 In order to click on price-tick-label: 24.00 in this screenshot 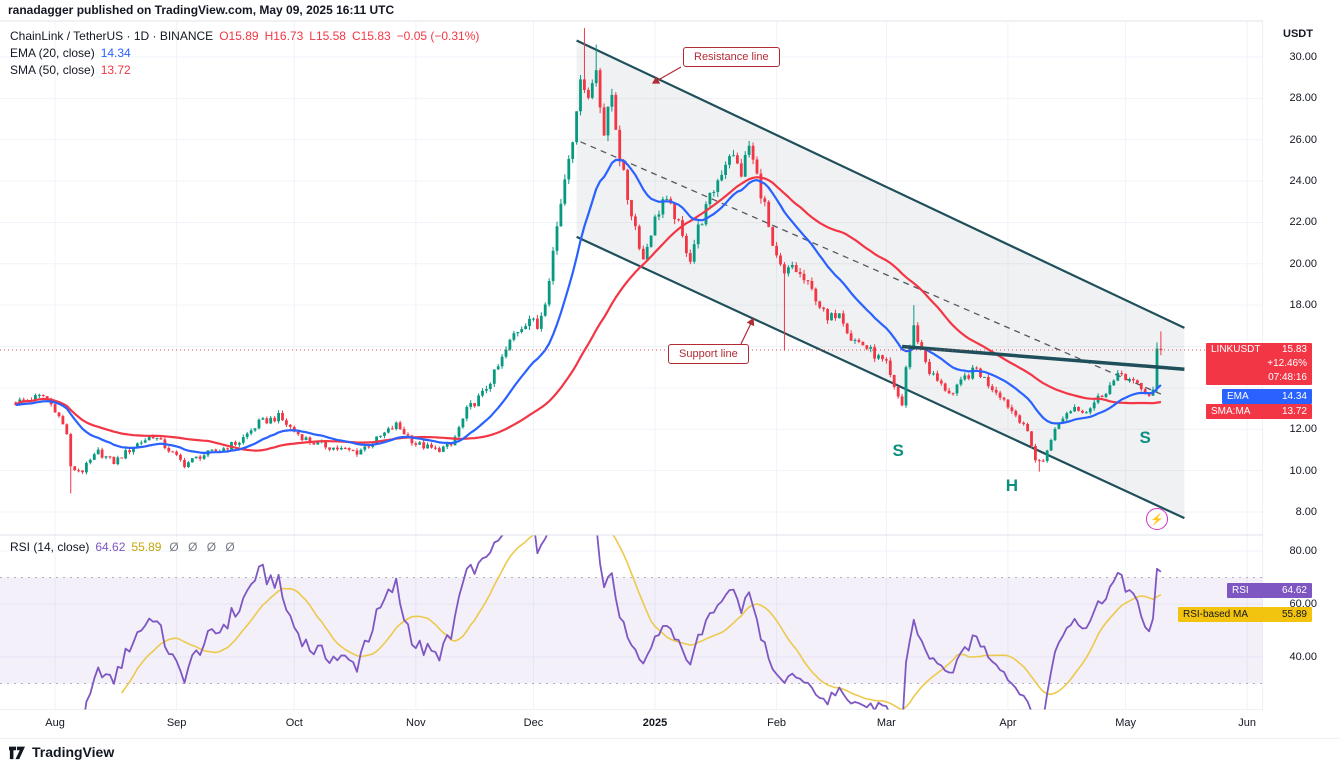, I will do `click(1303, 181)`.